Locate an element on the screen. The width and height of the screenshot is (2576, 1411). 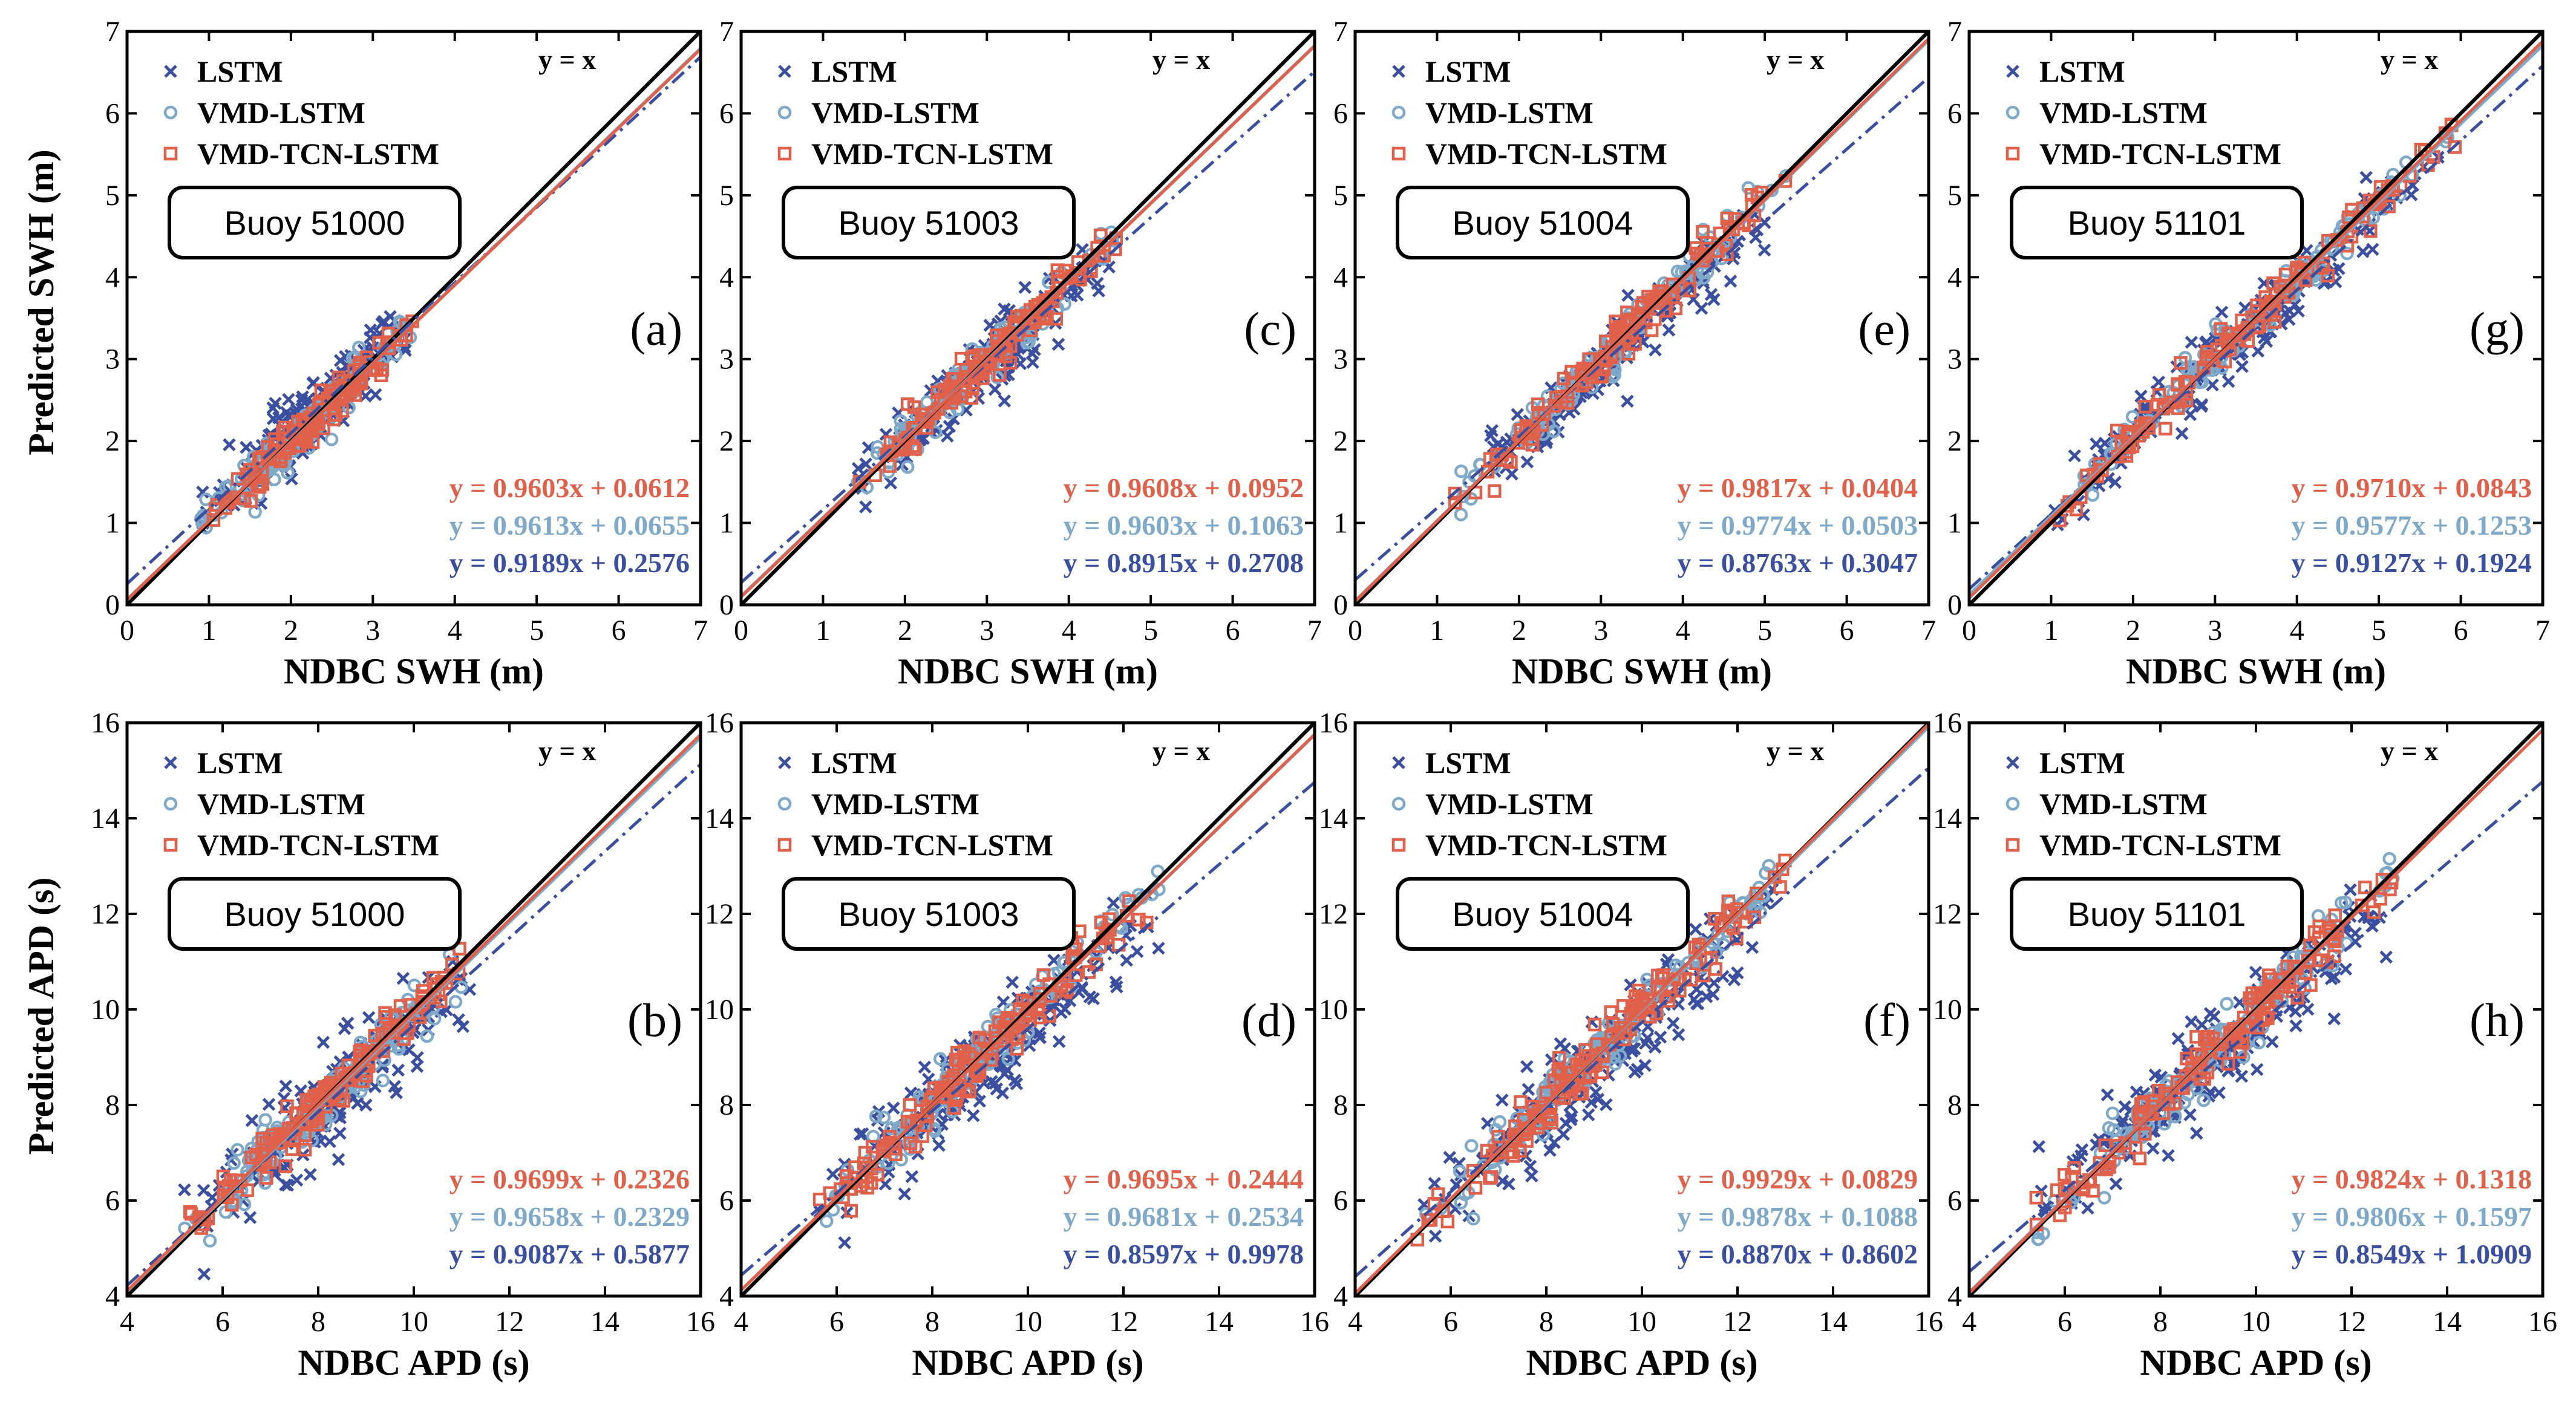
x-tick-label: 2 is located at coordinates (905, 630).